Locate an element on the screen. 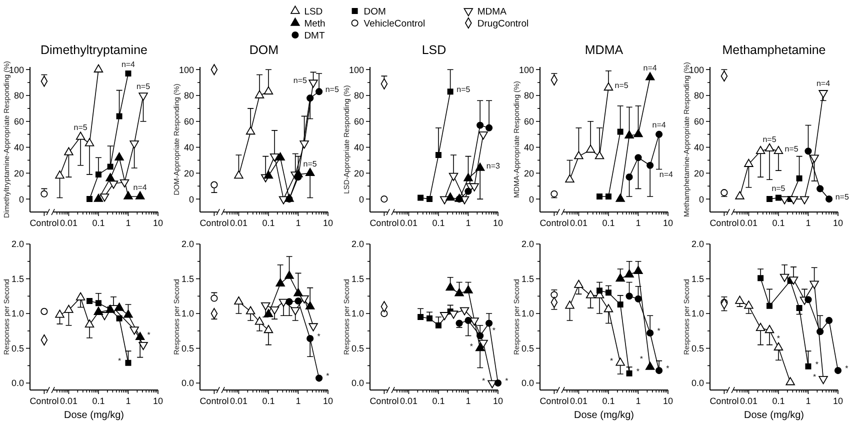  legend-label: MDMA is located at coordinates (492, 12).